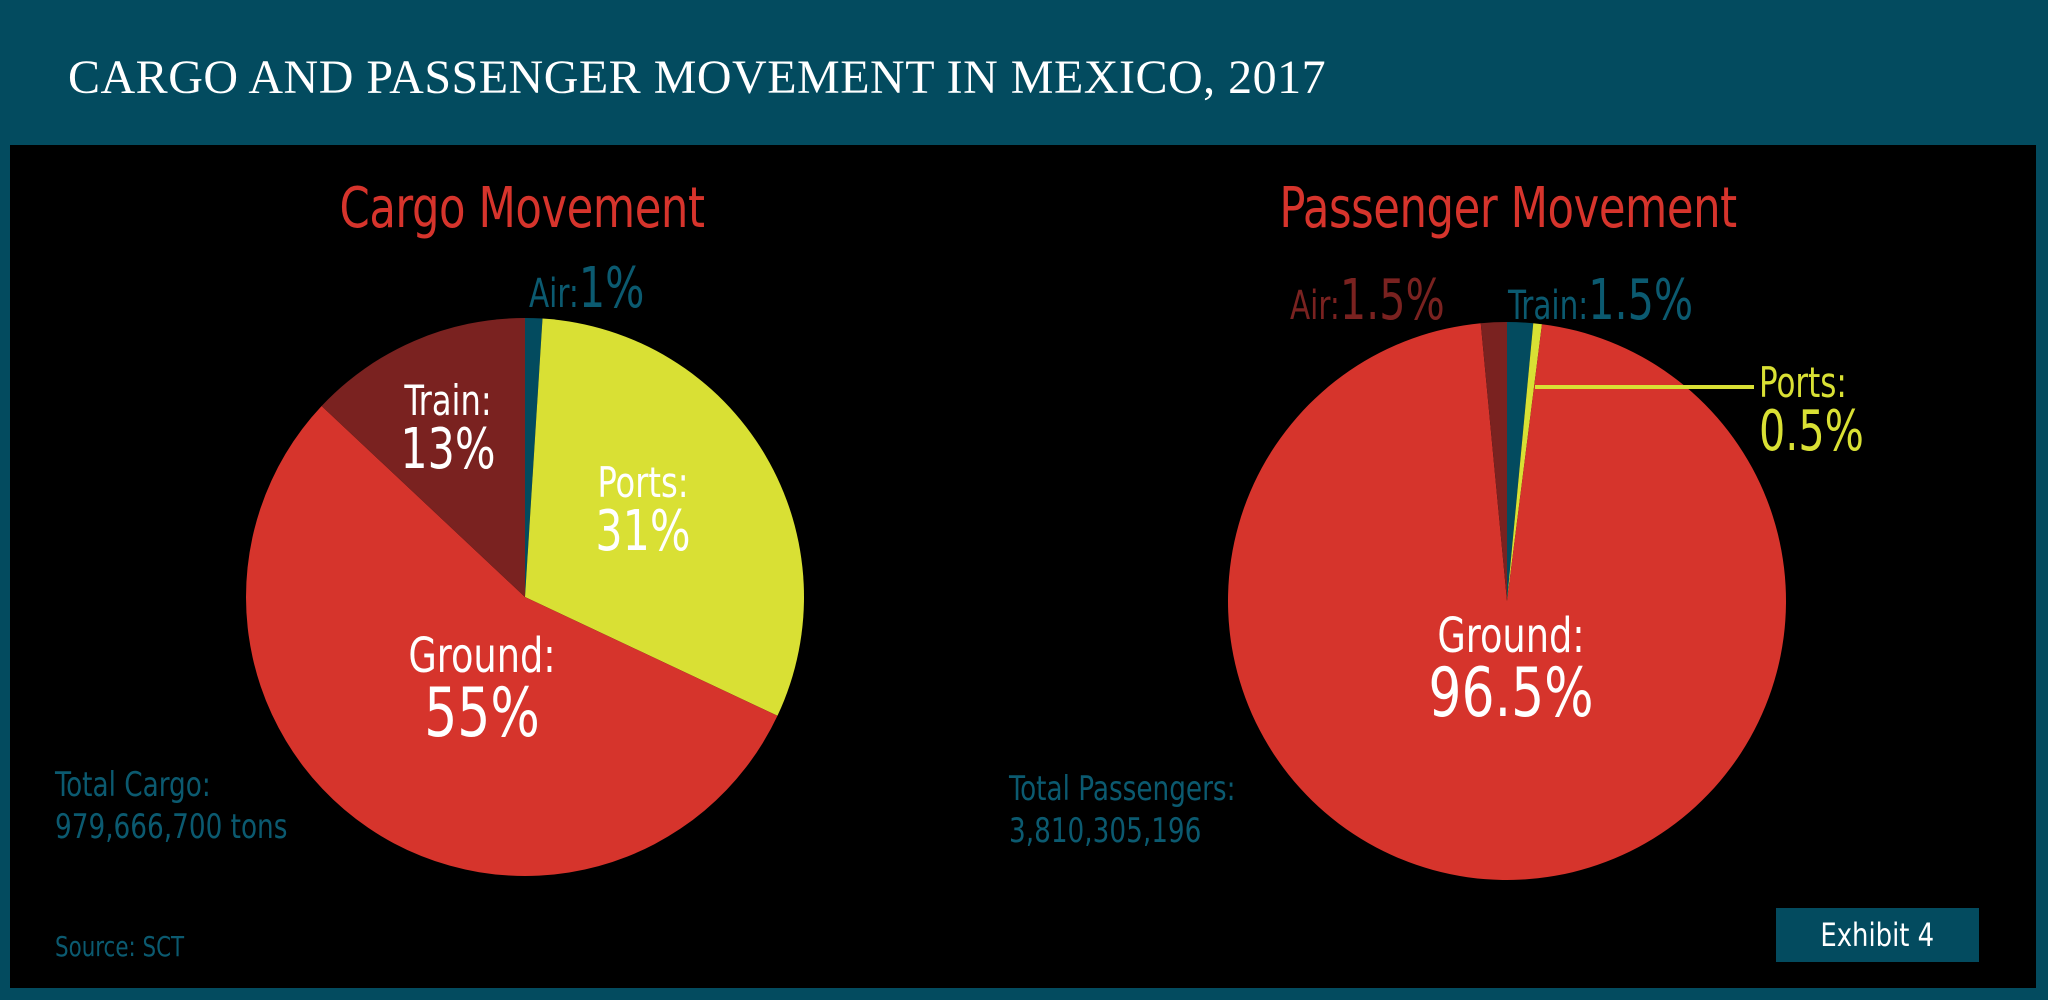  Describe the element at coordinates (587, 288) in the screenshot. I see `cargo-air-label: Air:1%` at that location.